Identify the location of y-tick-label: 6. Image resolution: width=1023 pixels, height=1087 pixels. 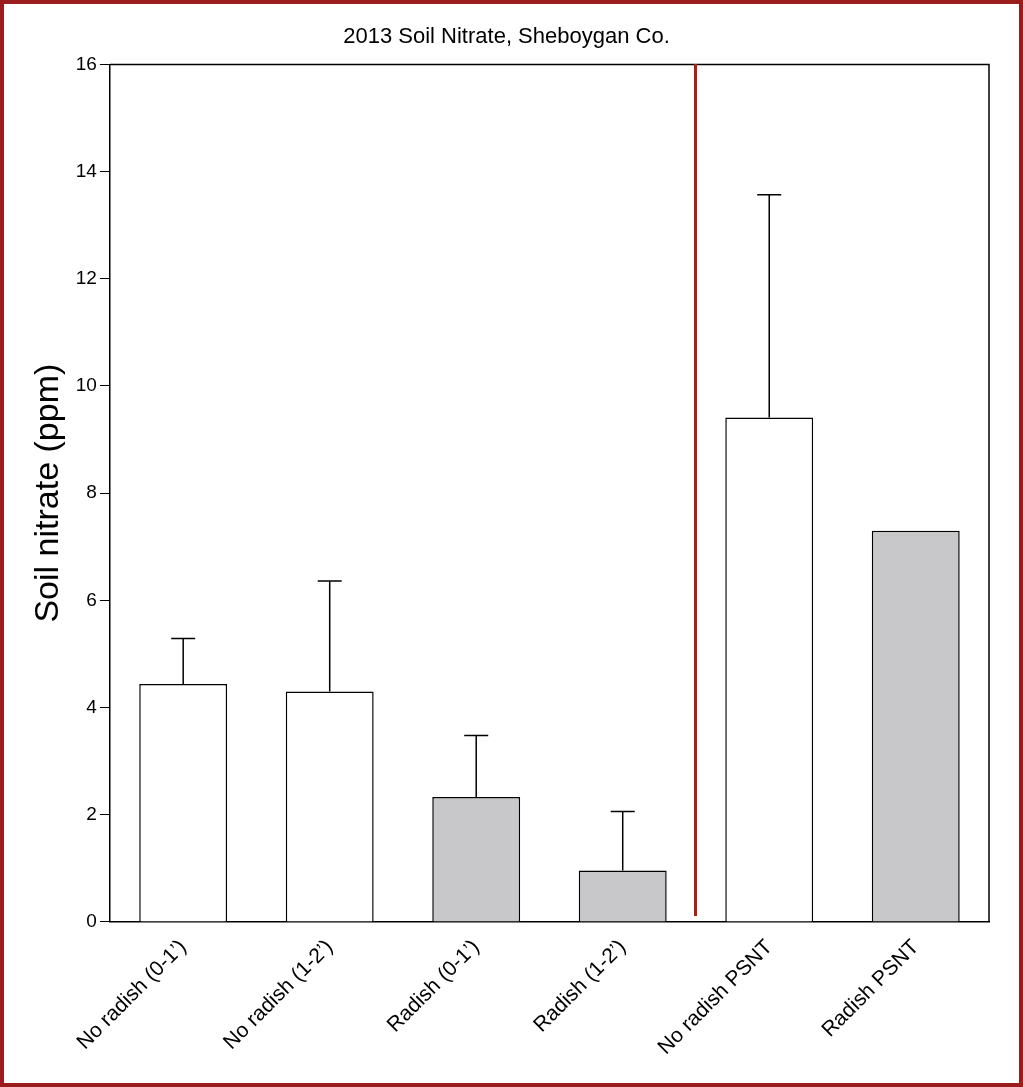
(91, 599).